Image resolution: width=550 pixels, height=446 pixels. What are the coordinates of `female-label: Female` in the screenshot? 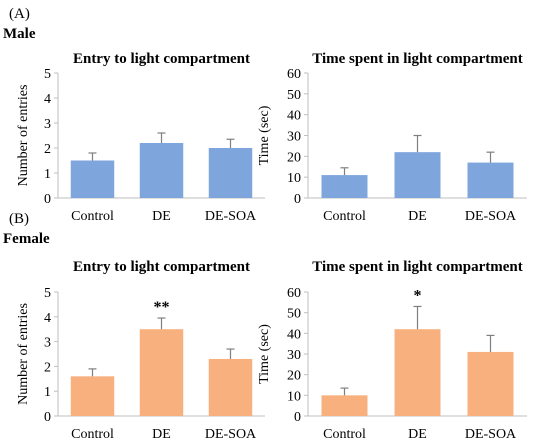 It's located at (26, 239).